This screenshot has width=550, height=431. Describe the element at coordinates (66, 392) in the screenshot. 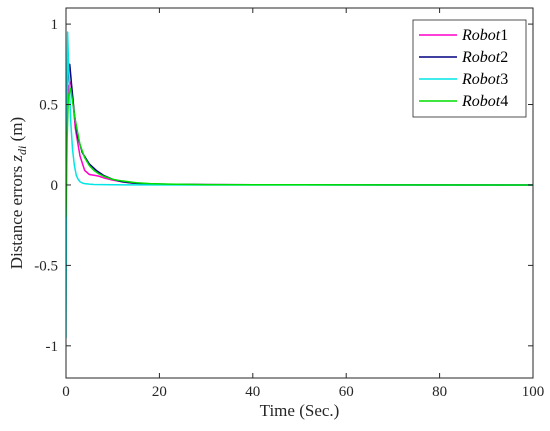

I see `x-tick-label: 0` at that location.